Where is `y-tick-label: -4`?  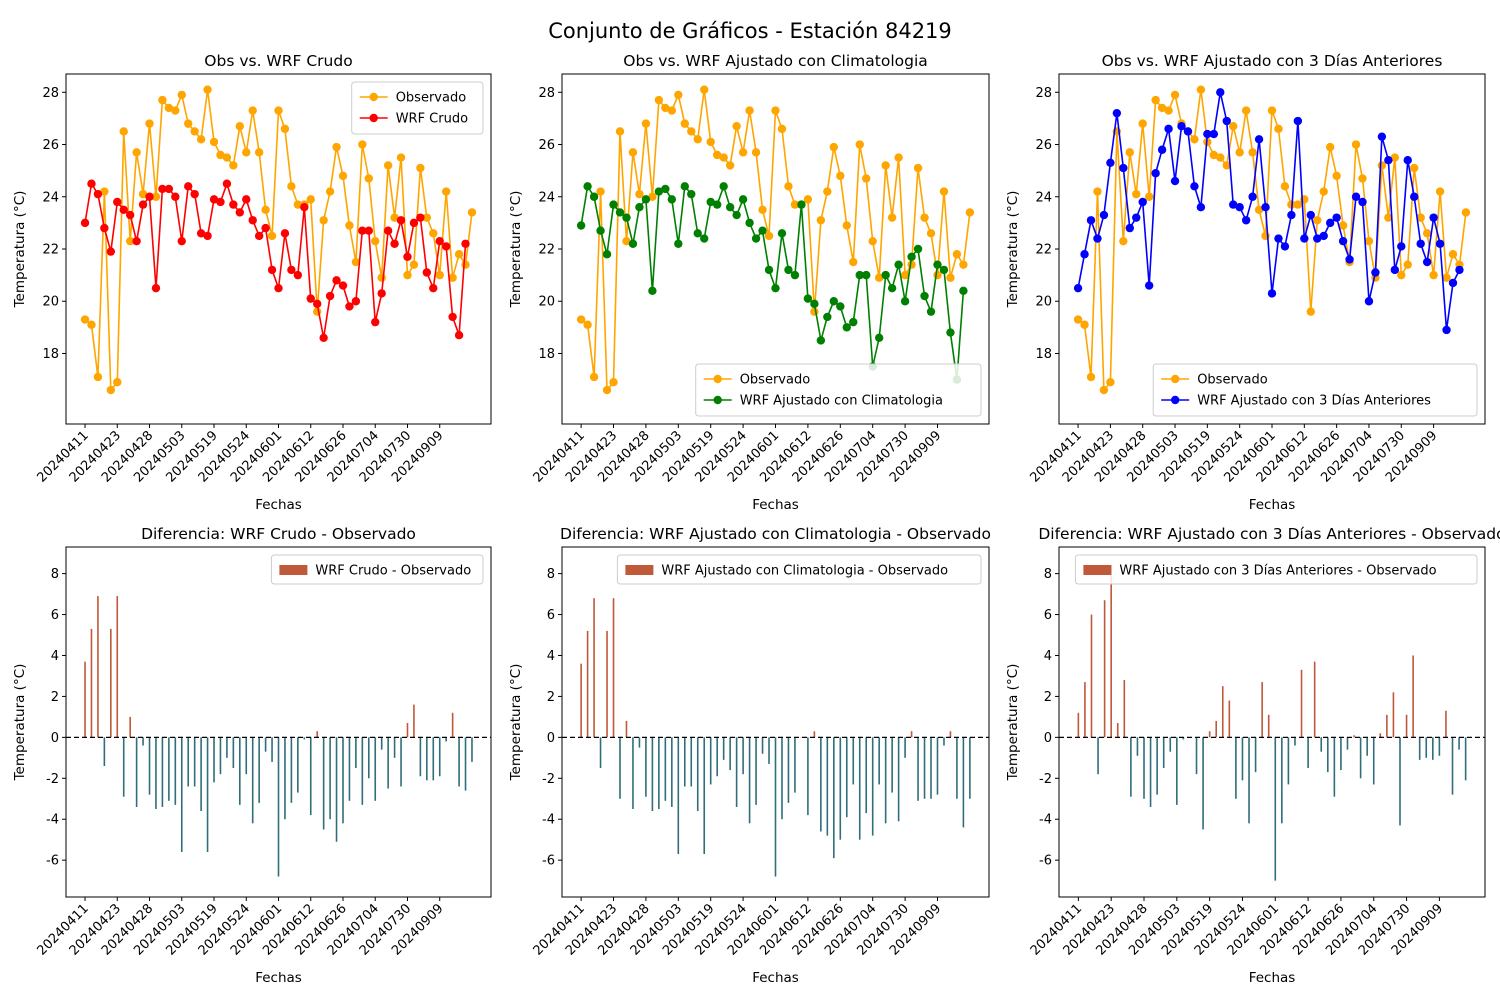 y-tick-label: -4 is located at coordinates (1045, 820).